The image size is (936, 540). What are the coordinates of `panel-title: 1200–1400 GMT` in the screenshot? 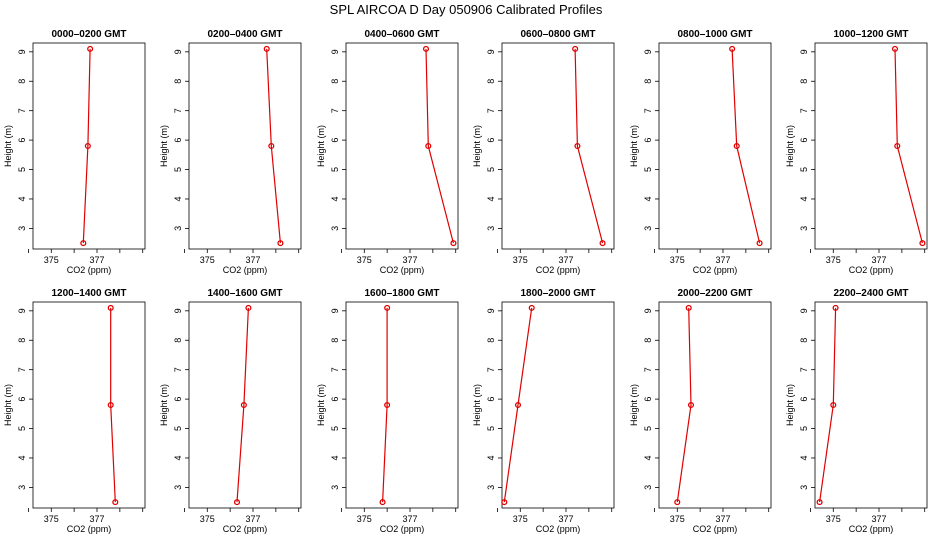 It's located at (88, 293).